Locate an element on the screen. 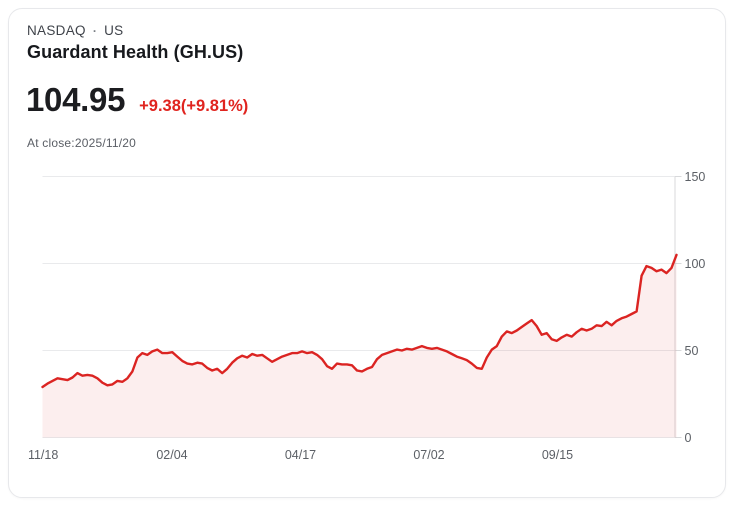  y-tick-label-50: 50 is located at coordinates (692, 351).